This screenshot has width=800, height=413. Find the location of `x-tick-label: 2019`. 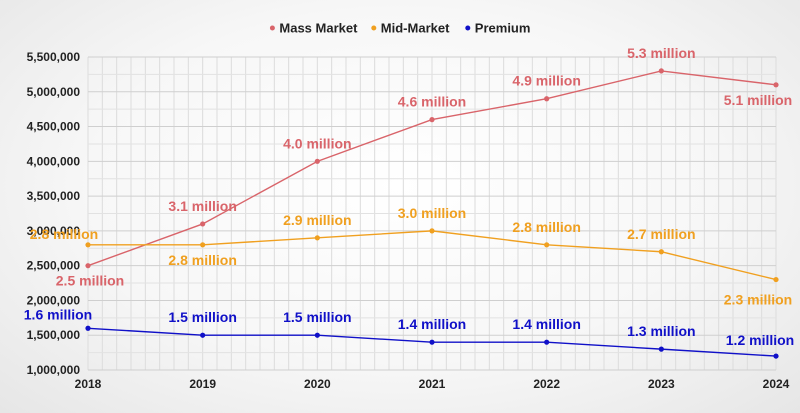

x-tick-label: 2019 is located at coordinates (202, 384).